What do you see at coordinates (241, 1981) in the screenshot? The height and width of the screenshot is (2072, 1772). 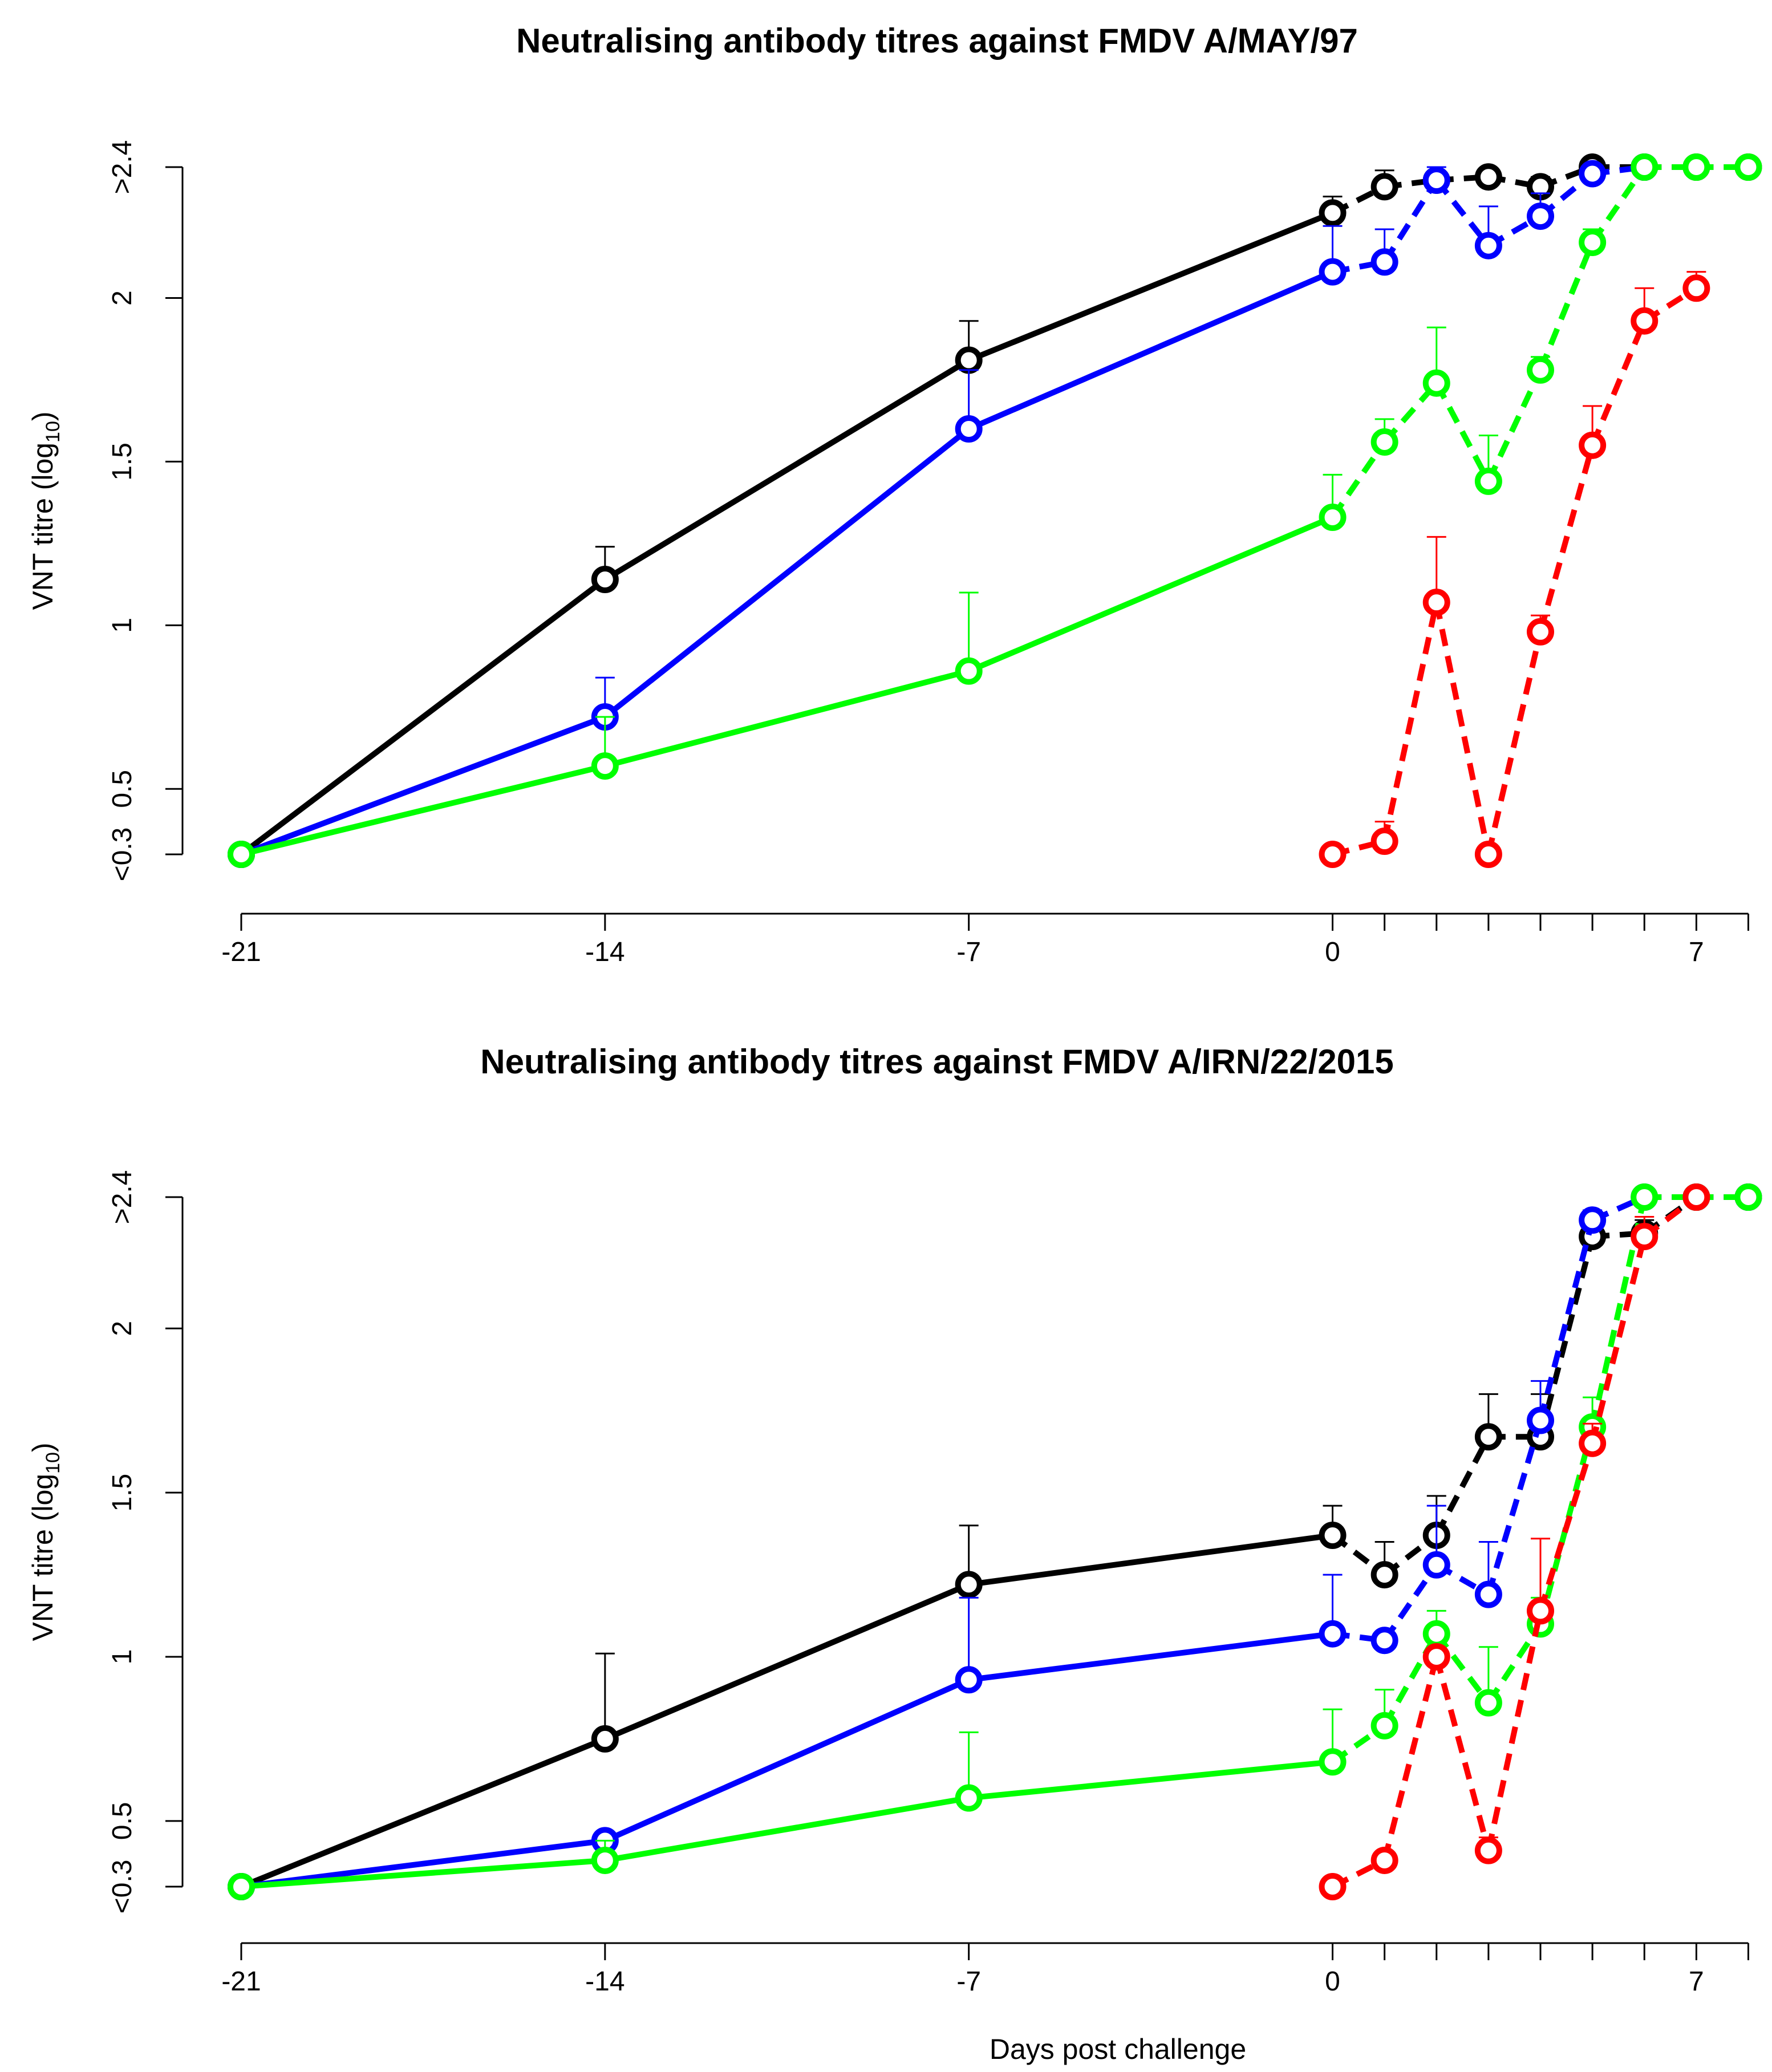 I see `x-tick-label: -21` at bounding box center [241, 1981].